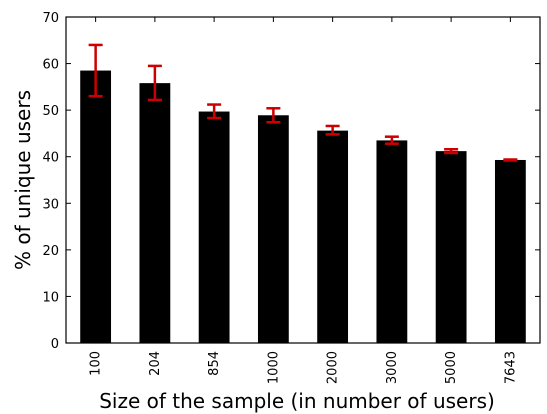 This screenshot has height=414, width=547. Describe the element at coordinates (332, 130) in the screenshot. I see `error-bar-2000` at that location.